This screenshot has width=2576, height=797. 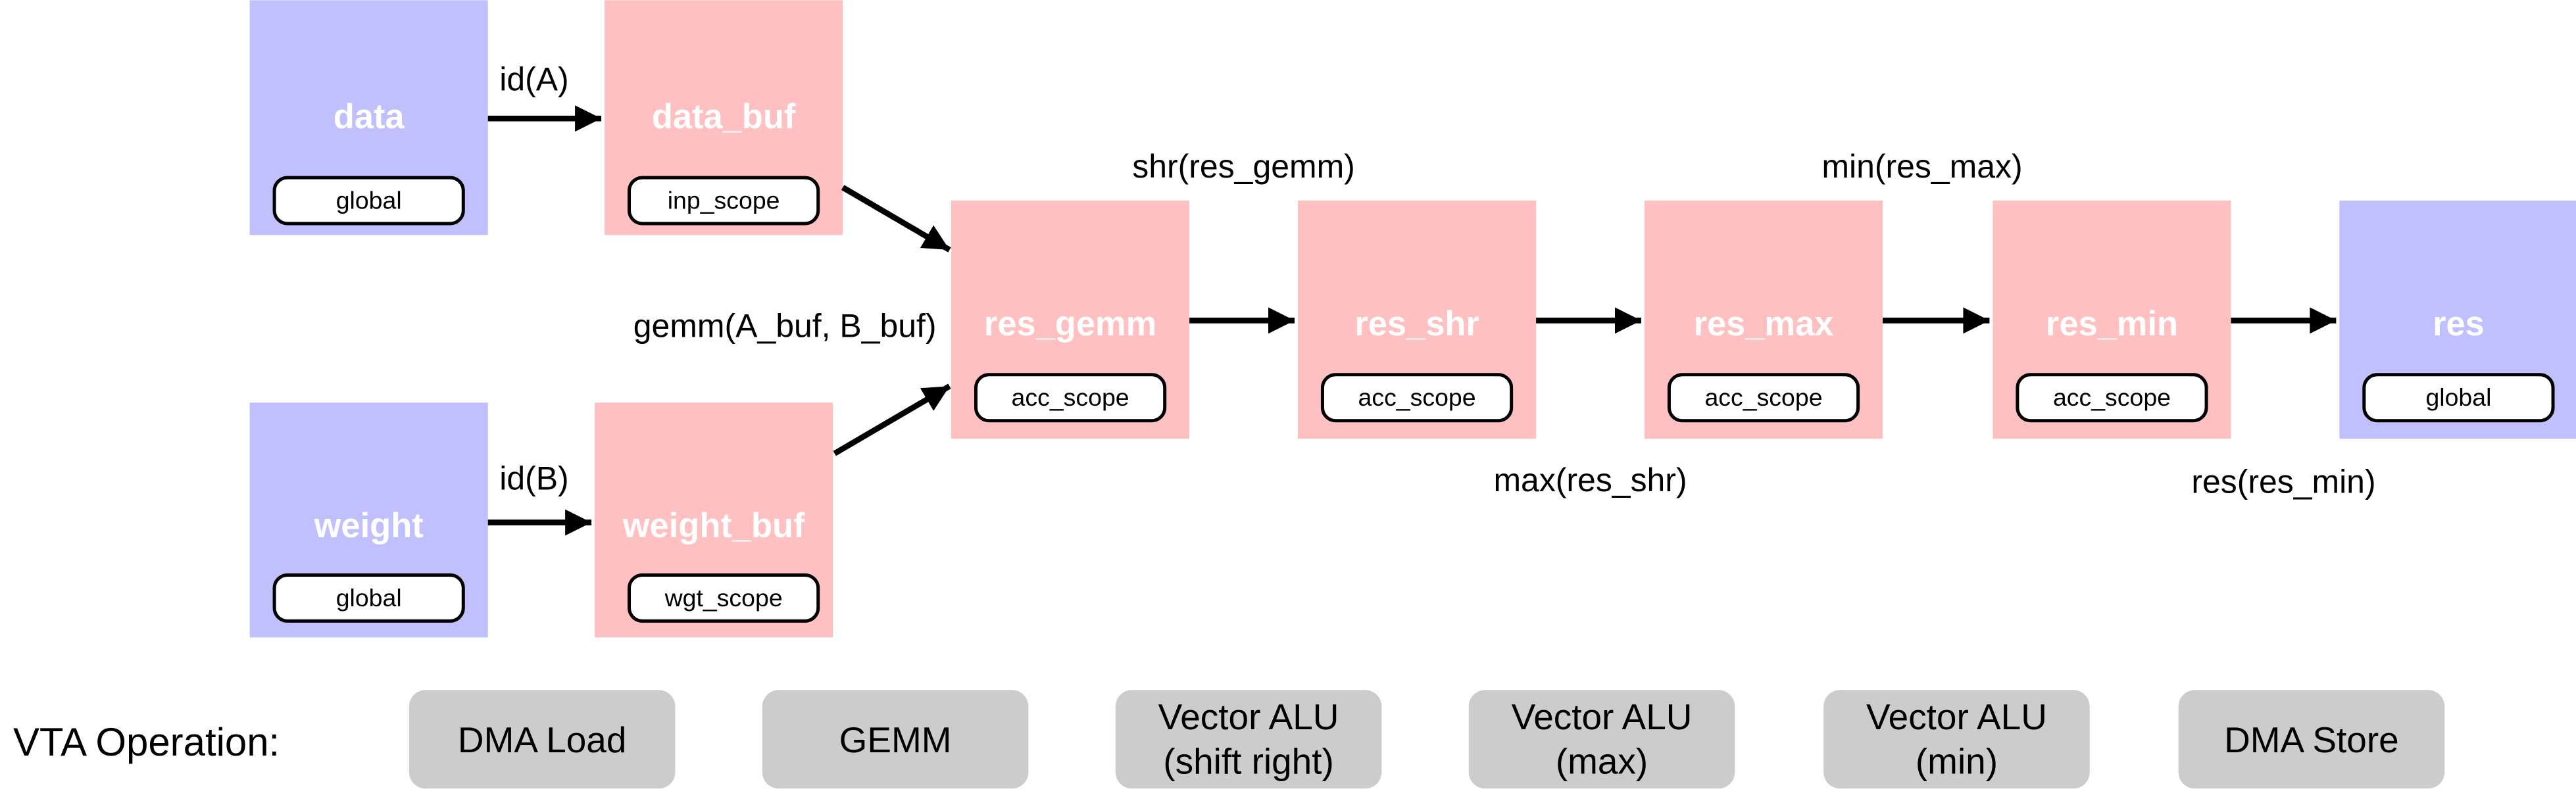 I want to click on edge-label-id-b: id(B), so click(x=533, y=478).